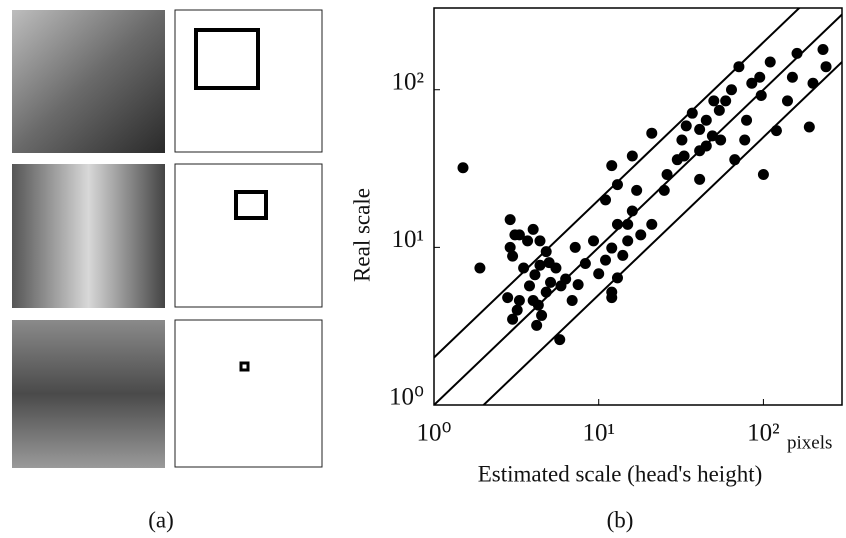  I want to click on y-tick-label: 10¹, so click(408, 239).